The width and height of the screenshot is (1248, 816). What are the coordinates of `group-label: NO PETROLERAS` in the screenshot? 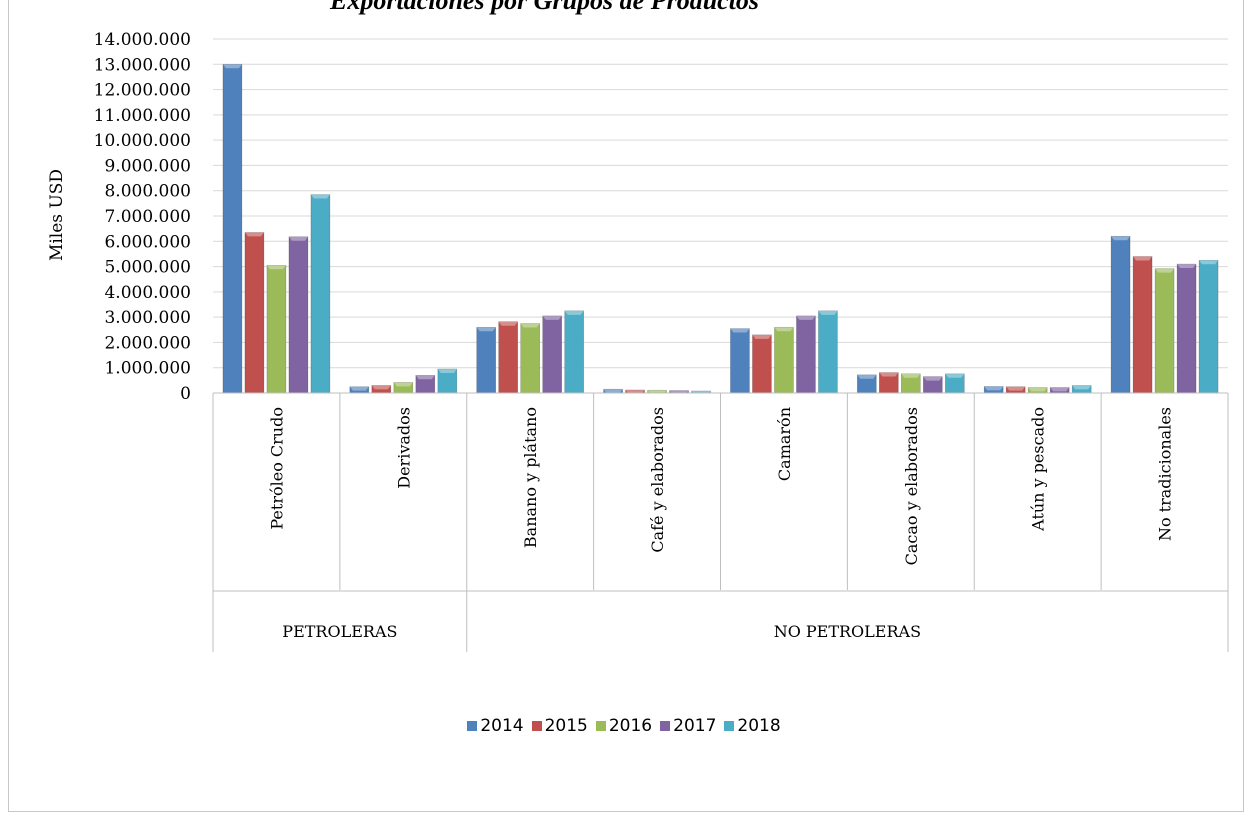 It's located at (847, 631).